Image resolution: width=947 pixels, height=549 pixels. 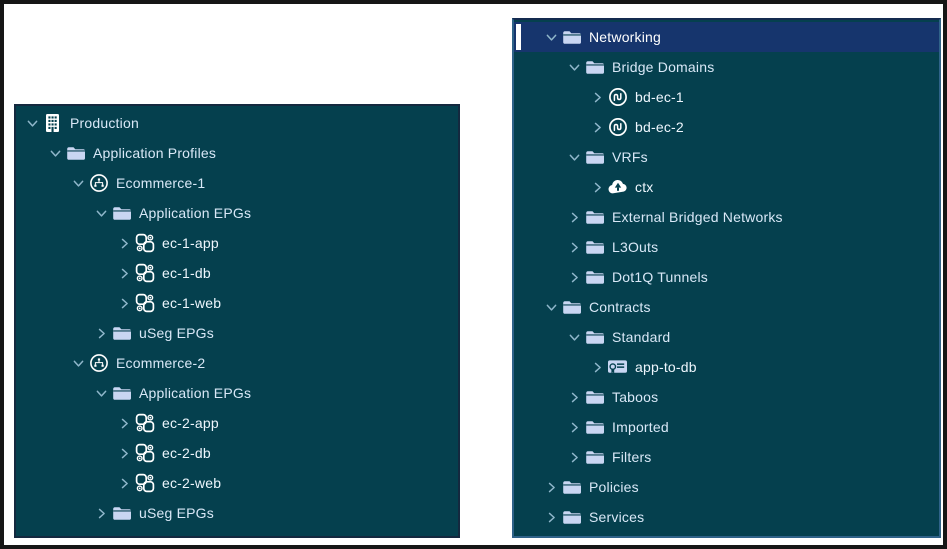 What do you see at coordinates (192, 303) in the screenshot?
I see `tree-item-label: ec-1-web` at bounding box center [192, 303].